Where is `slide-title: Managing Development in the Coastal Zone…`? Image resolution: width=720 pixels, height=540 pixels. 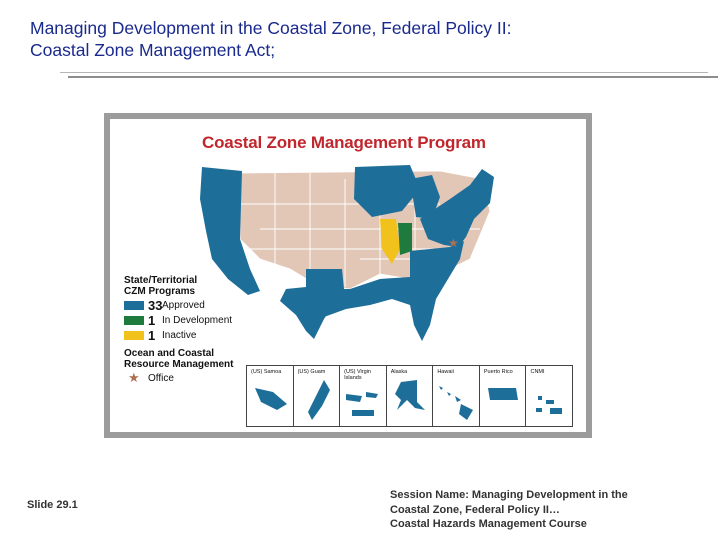 slide-title: Managing Development in the Coastal Zone… is located at coordinates (360, 39).